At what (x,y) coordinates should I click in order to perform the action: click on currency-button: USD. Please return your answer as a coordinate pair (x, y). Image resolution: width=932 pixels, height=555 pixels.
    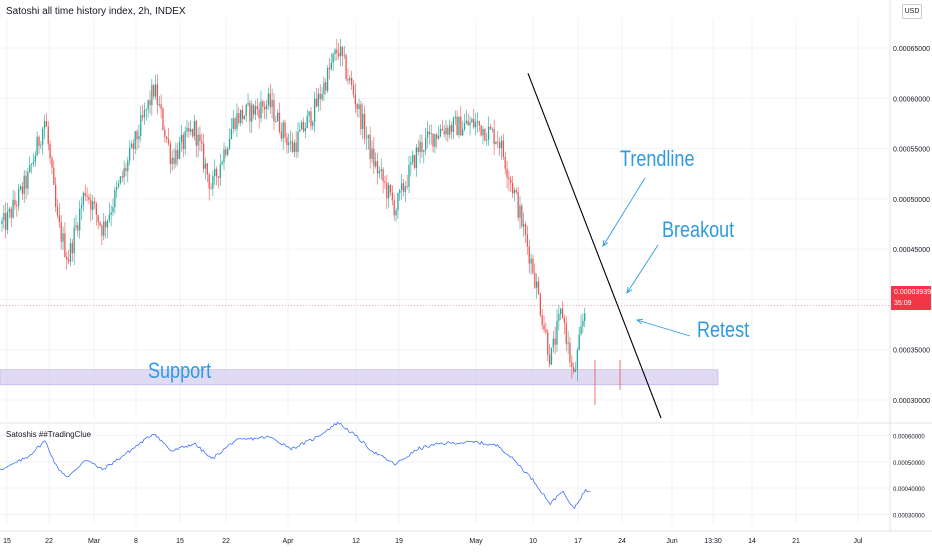
    Looking at the image, I should click on (912, 11).